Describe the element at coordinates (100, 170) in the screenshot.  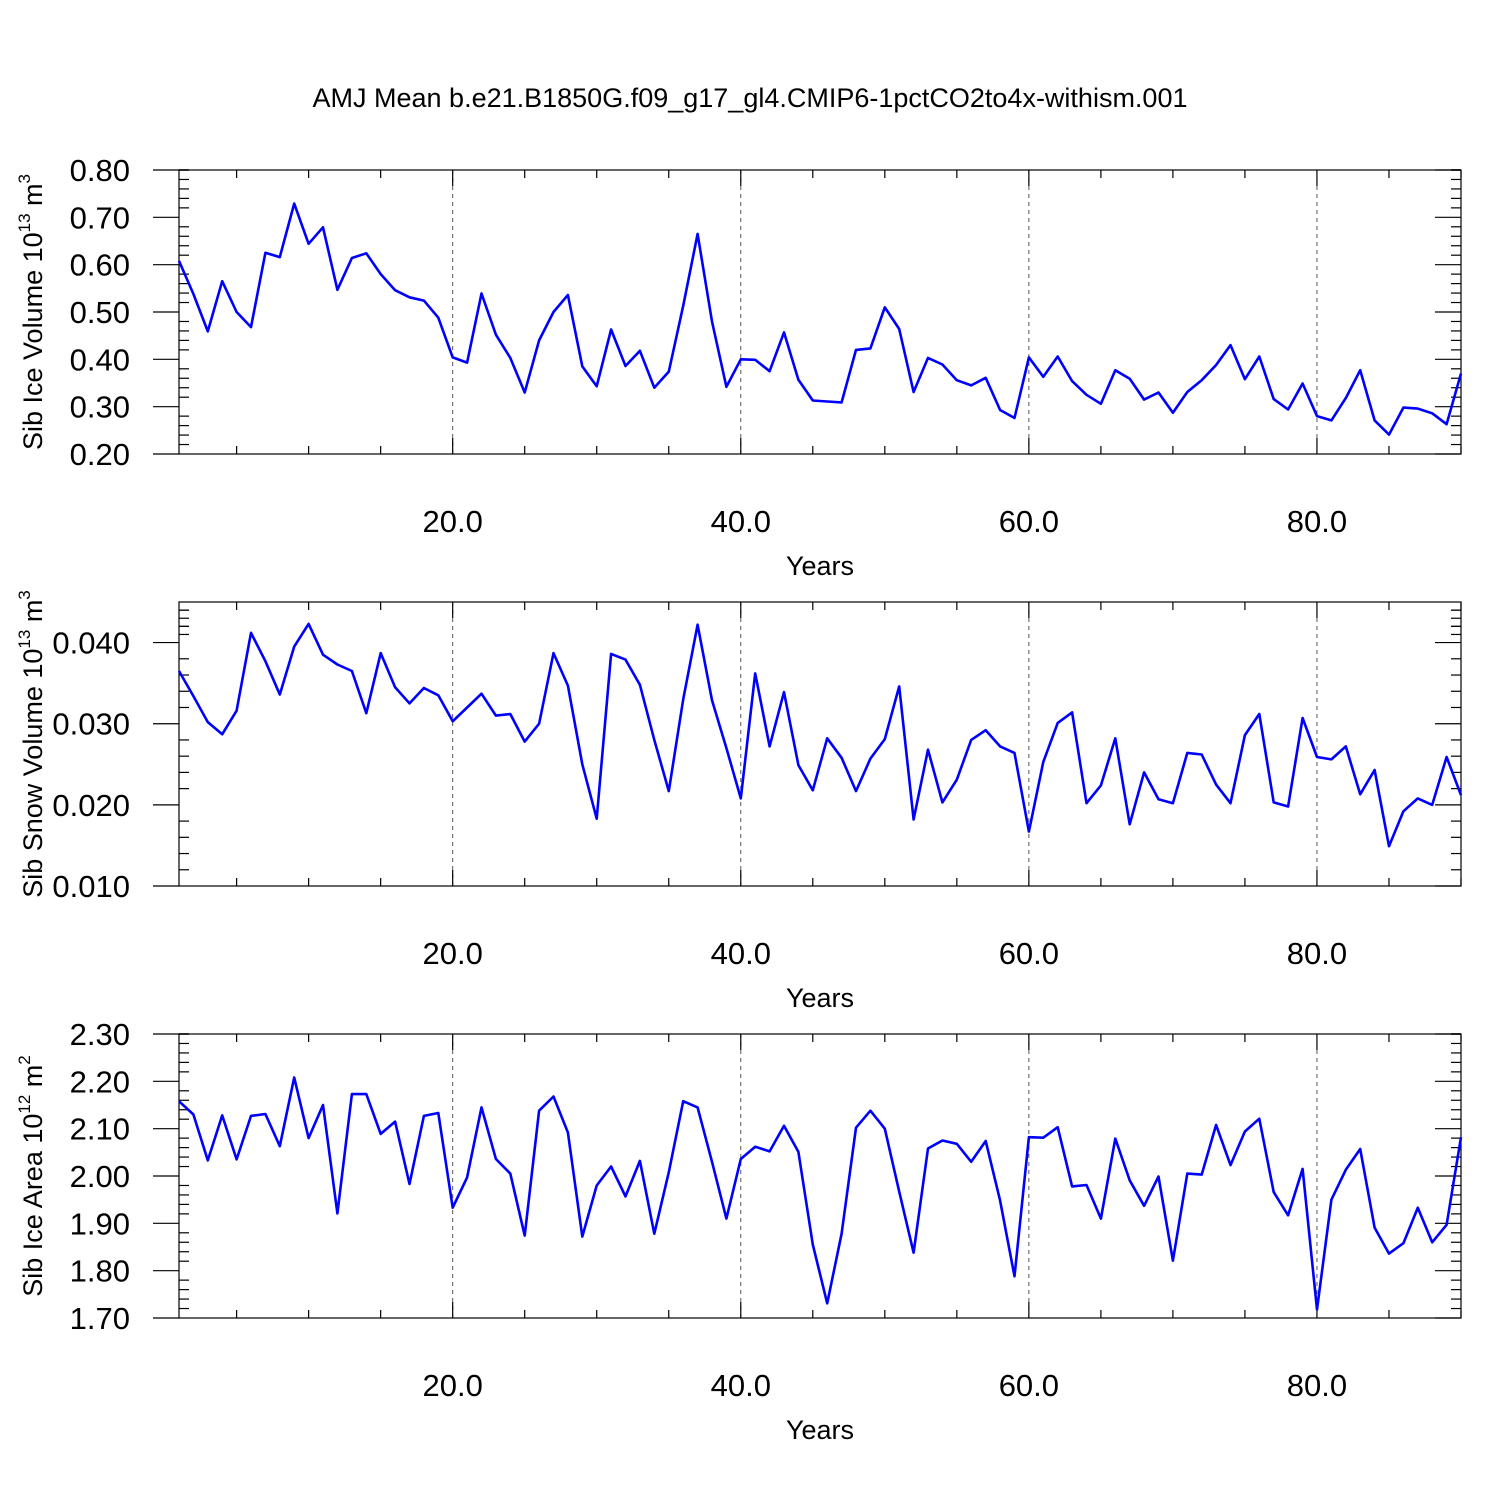
I see `y-tick-label: 0.80` at that location.